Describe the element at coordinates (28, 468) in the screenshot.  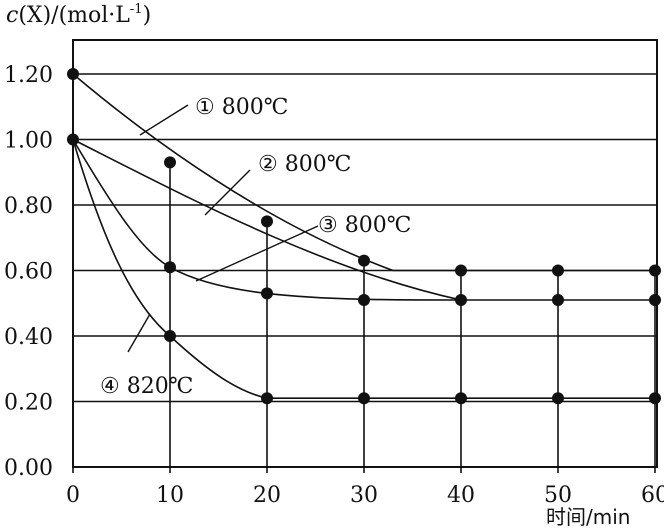
I see `ytick-label-0: 0.00` at that location.